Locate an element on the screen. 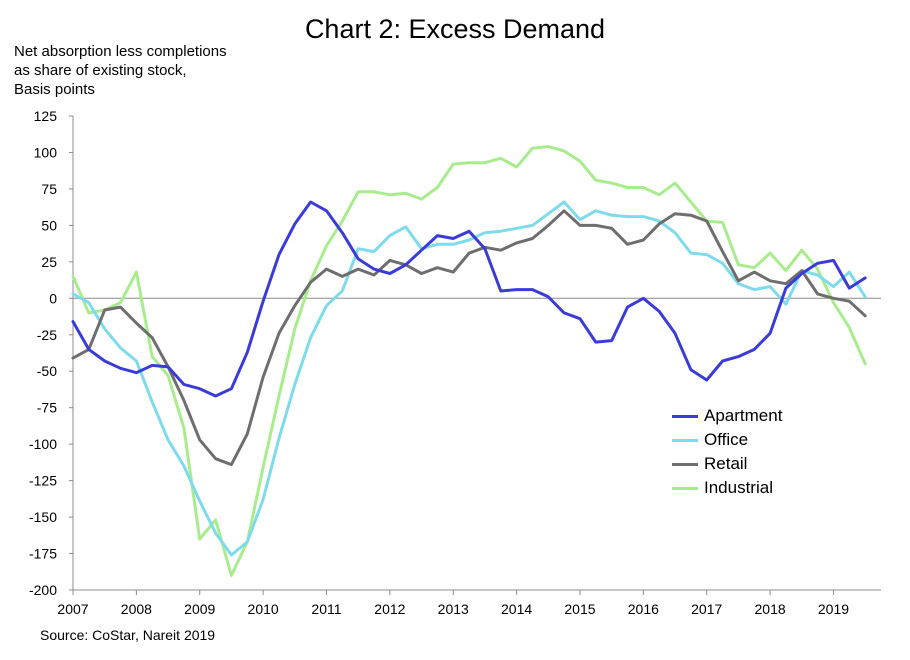 The height and width of the screenshot is (660, 910). y-tick-label: -75 is located at coordinates (47, 408).